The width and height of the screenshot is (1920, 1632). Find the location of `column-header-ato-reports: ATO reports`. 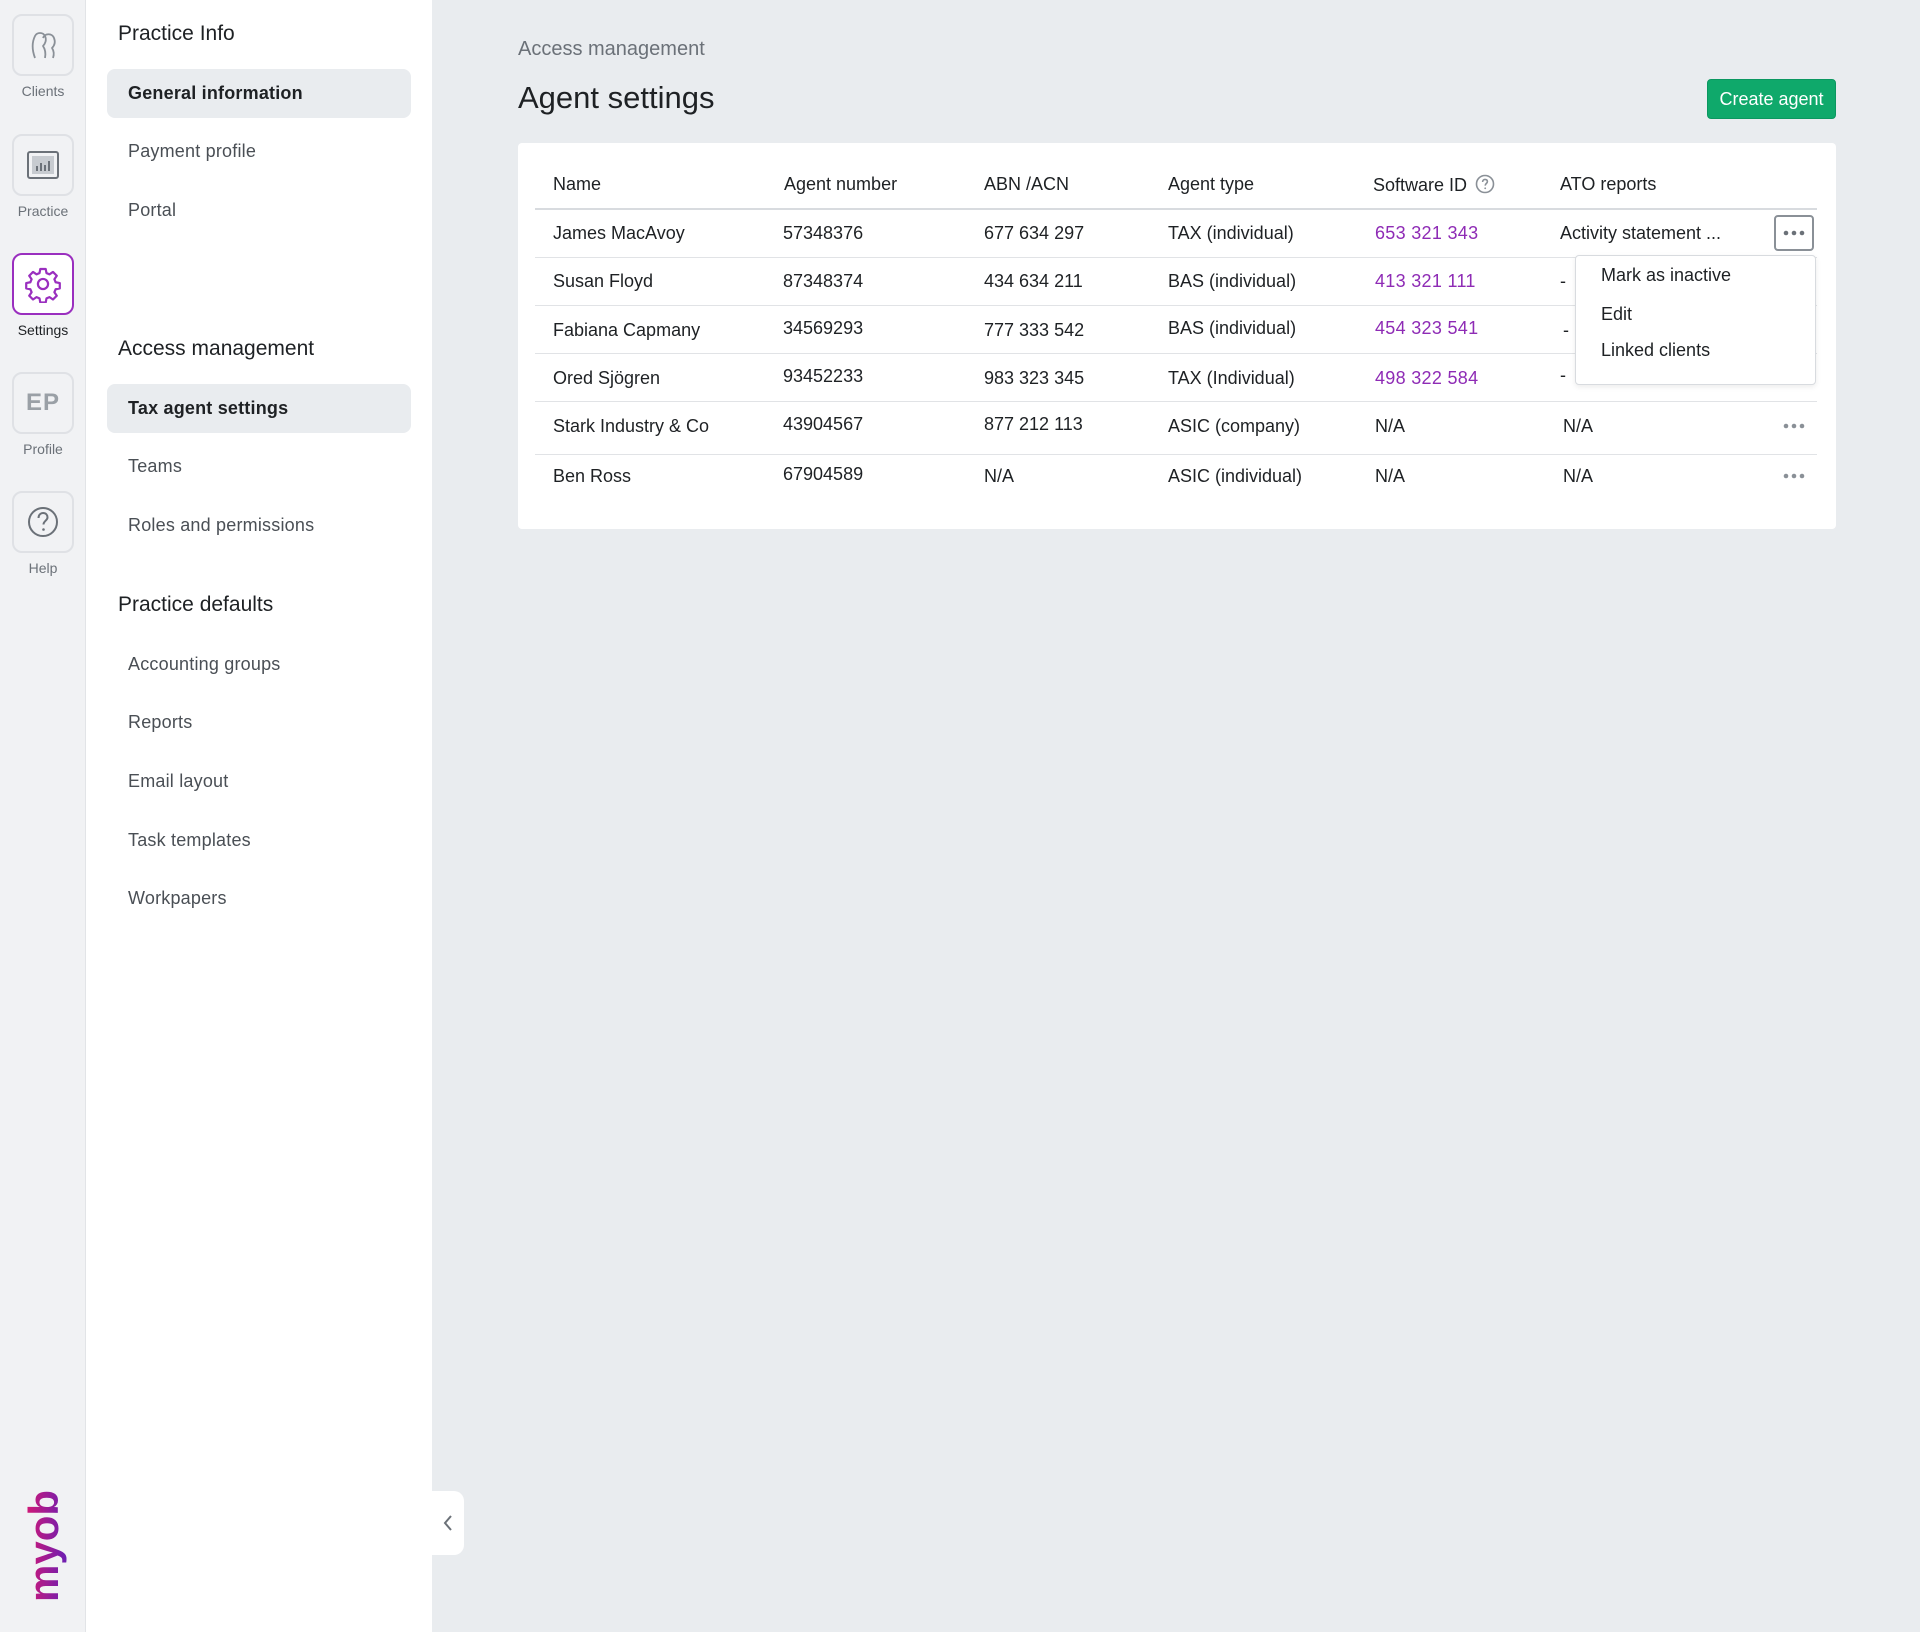

column-header-ato-reports: ATO reports is located at coordinates (1608, 184).